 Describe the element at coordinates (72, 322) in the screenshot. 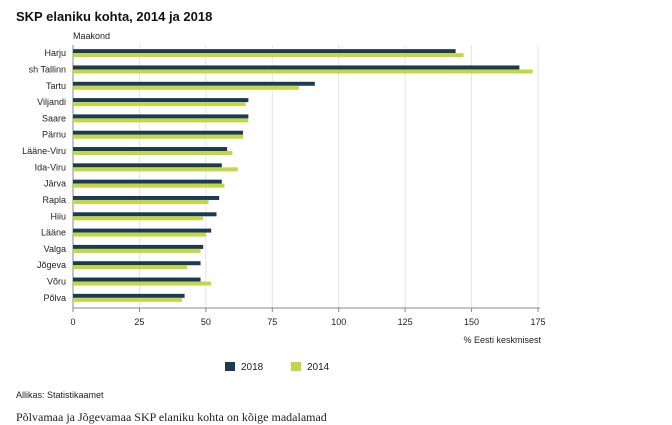

I see `x-tick-label: 0` at that location.